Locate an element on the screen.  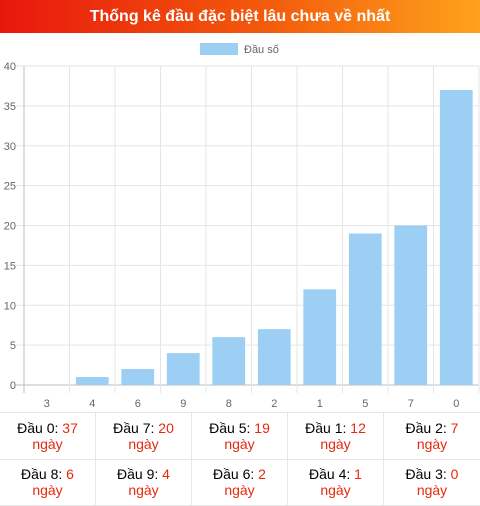
y-tick-label: 30 is located at coordinates (10, 147).